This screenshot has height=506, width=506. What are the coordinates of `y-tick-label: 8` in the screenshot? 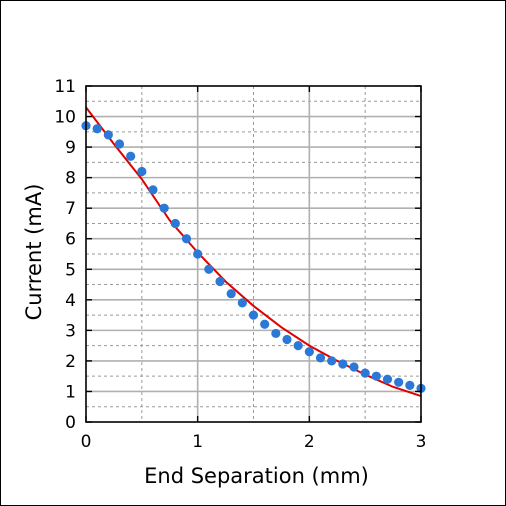 It's located at (70, 179).